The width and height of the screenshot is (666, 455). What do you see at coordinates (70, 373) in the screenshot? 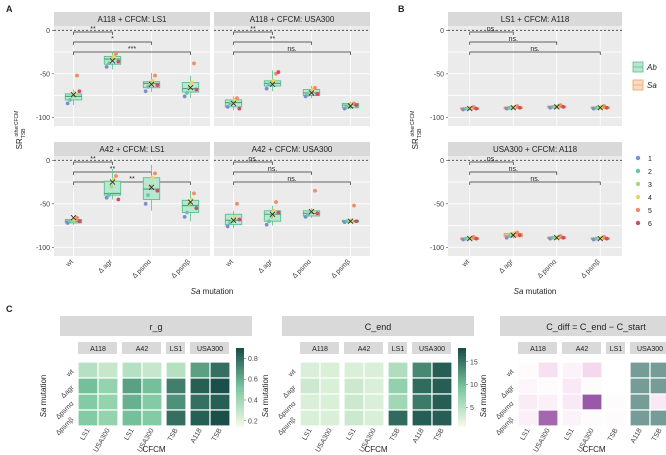
I see `row-label: wt` at bounding box center [70, 373].